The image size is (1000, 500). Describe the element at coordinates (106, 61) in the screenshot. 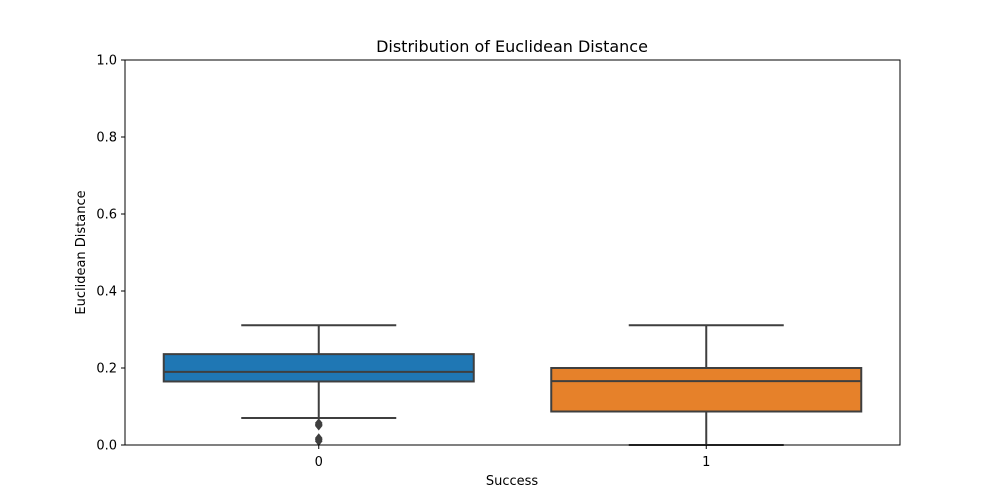

I see `y-tick-label: 1.0` at that location.